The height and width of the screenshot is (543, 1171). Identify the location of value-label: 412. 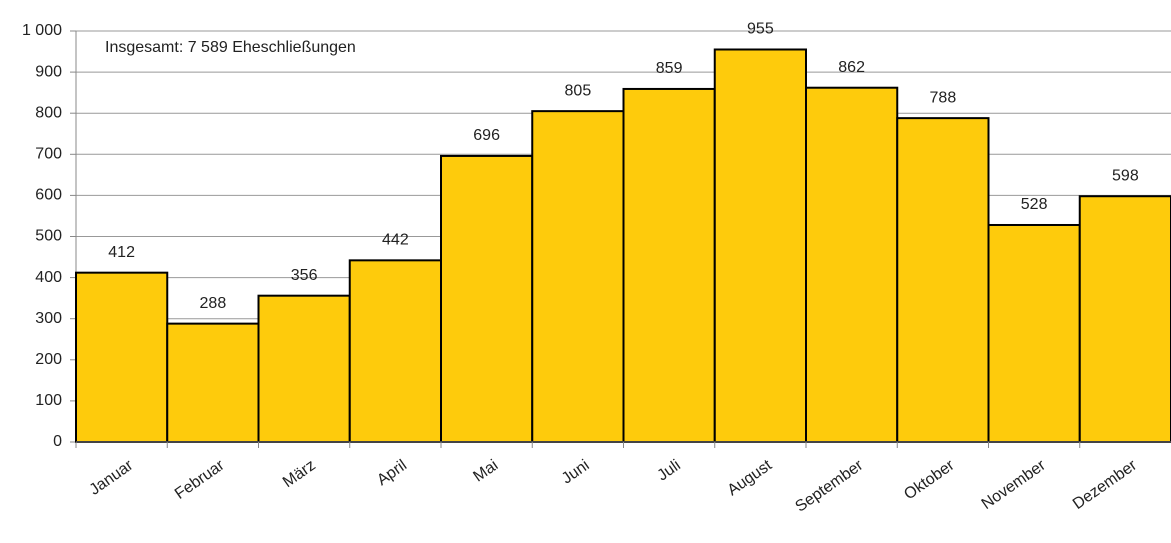
(121, 252).